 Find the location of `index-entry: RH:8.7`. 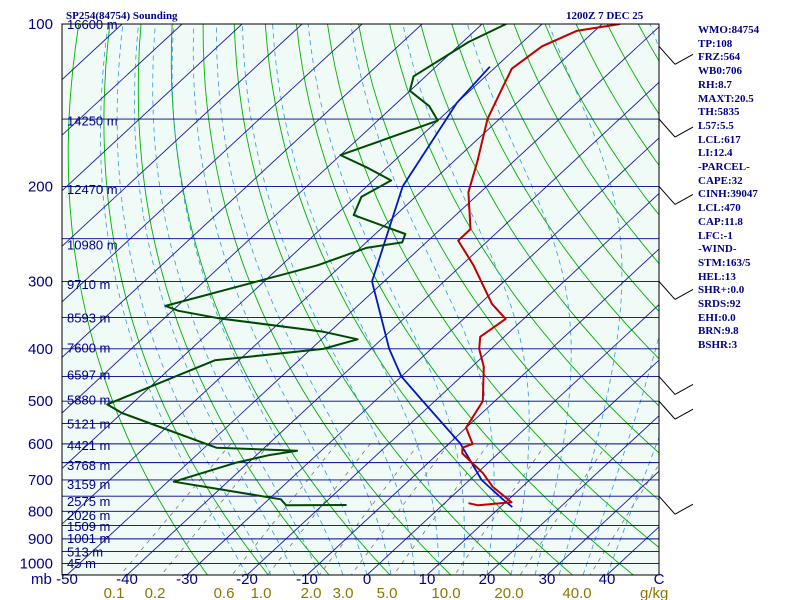

index-entry: RH:8.7 is located at coordinates (715, 84).